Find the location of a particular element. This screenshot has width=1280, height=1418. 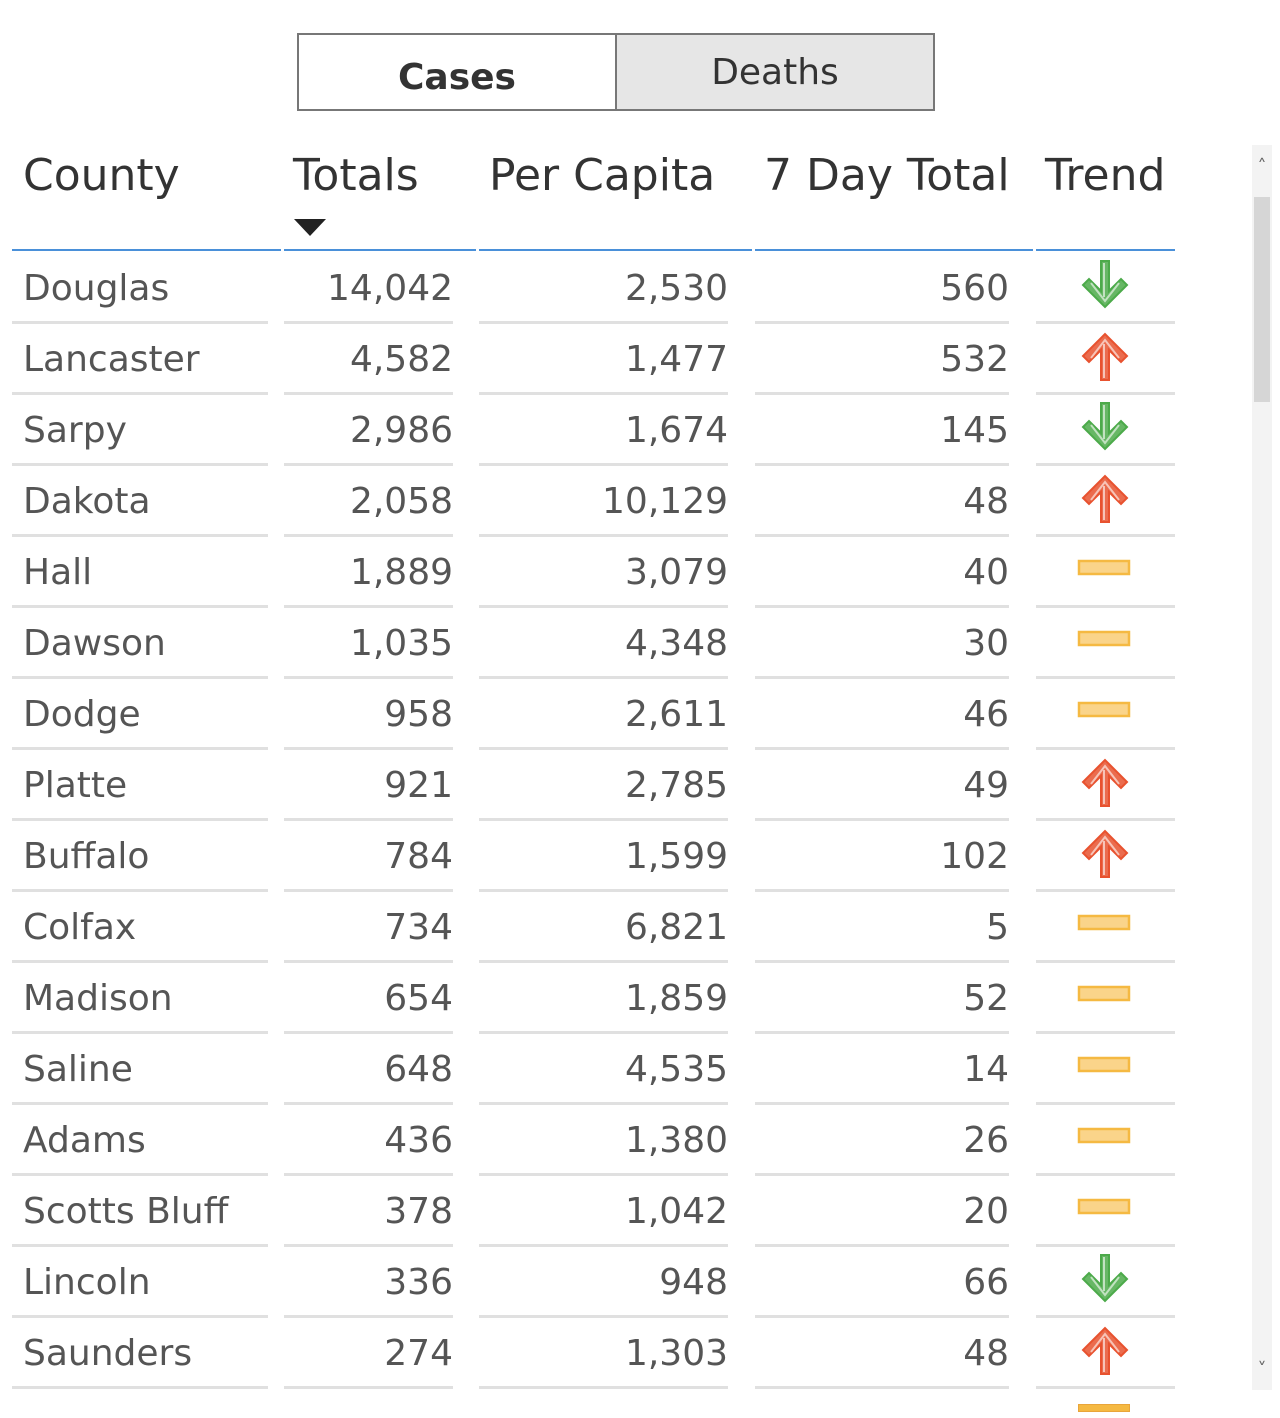

deaths-toggle-button: Deaths is located at coordinates (776, 72).